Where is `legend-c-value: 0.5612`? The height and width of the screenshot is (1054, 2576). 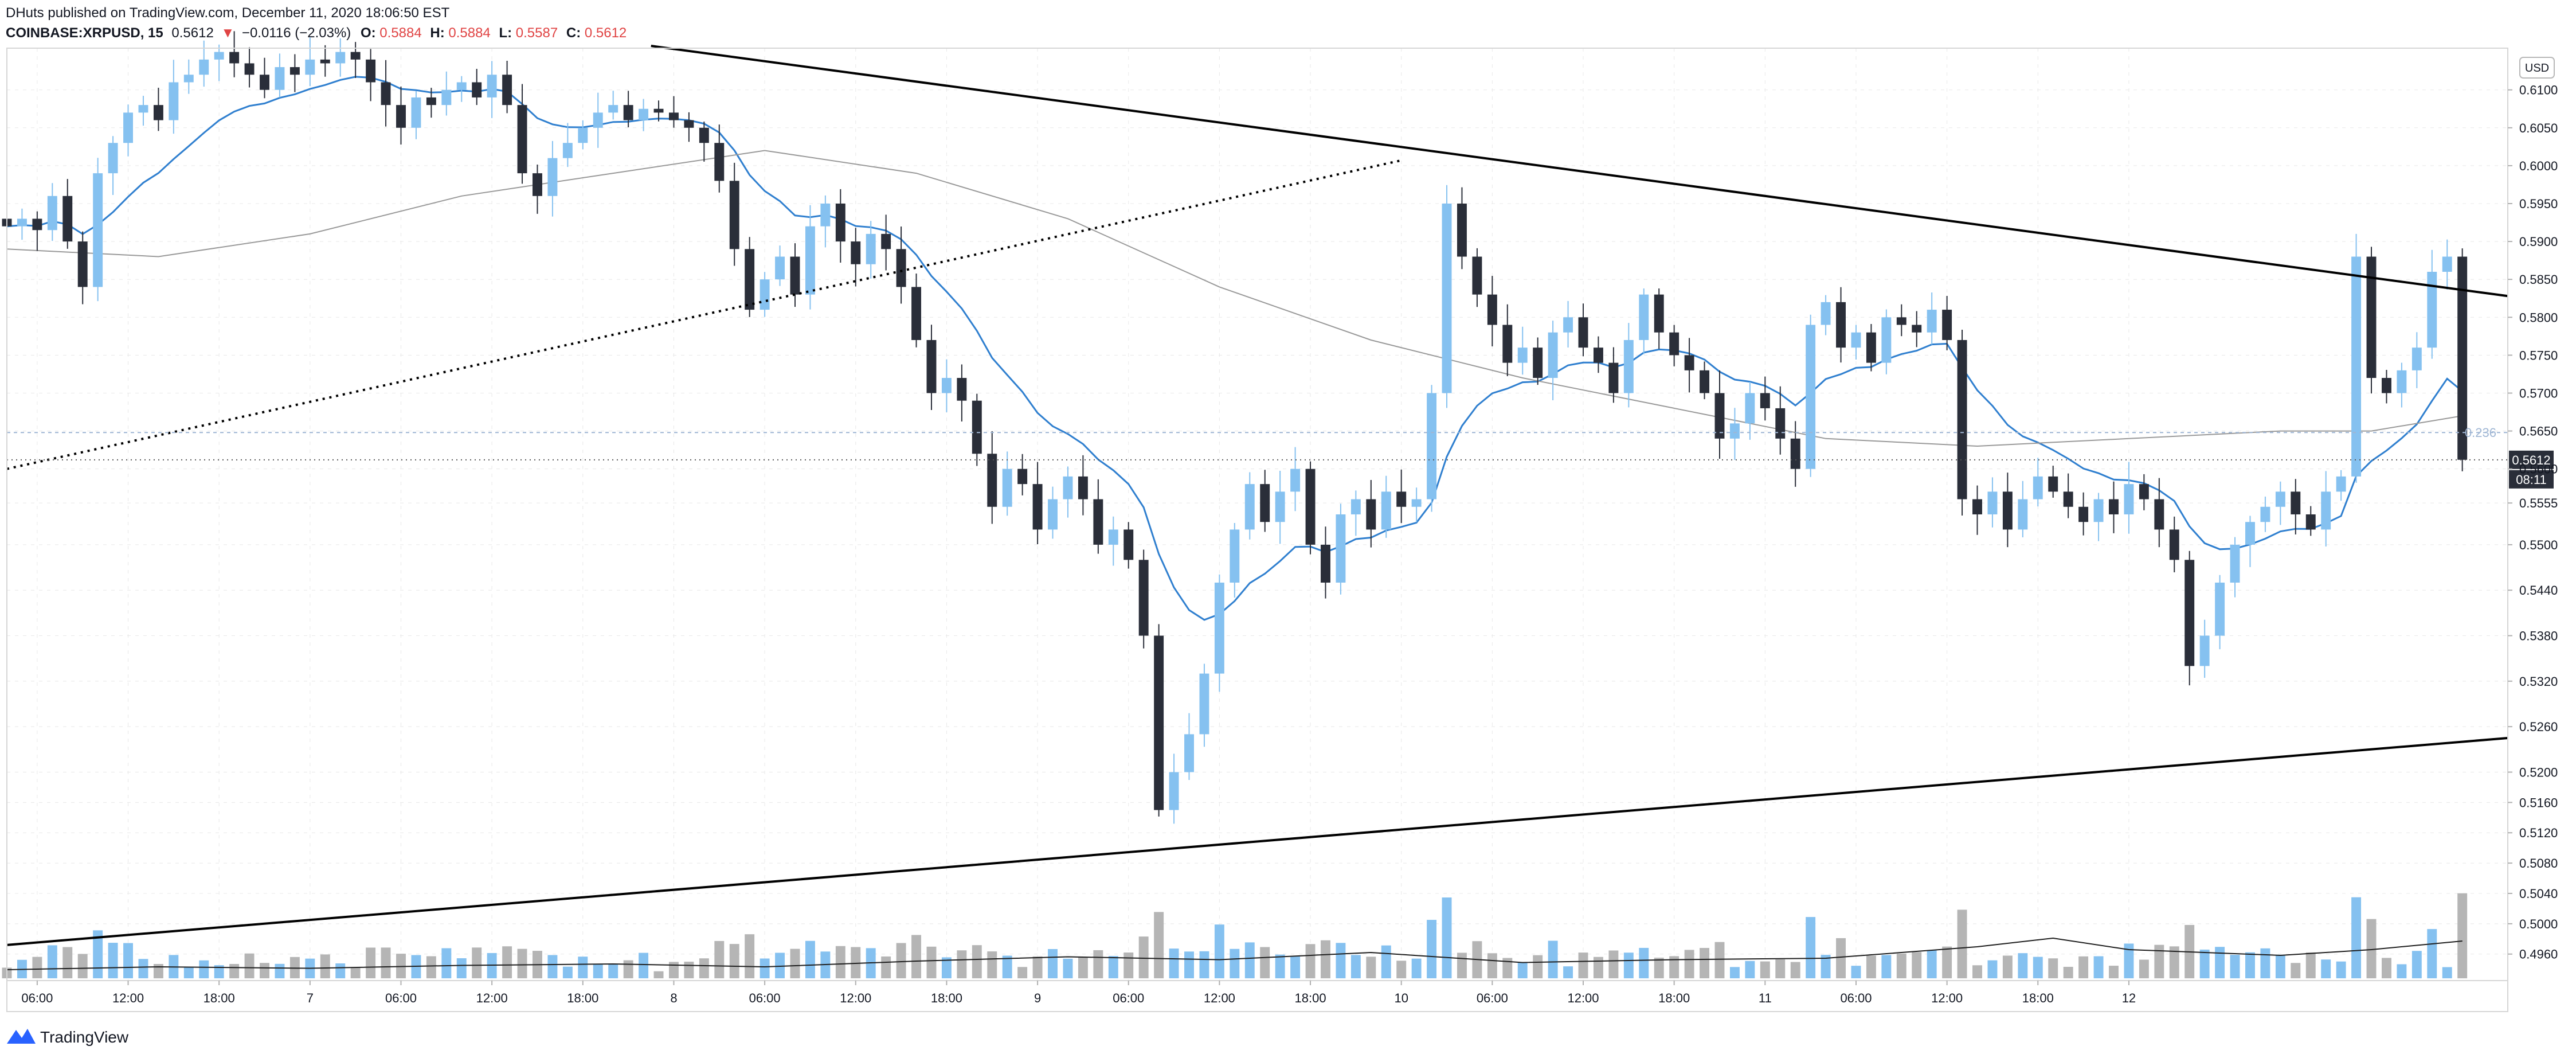 legend-c-value: 0.5612 is located at coordinates (606, 33).